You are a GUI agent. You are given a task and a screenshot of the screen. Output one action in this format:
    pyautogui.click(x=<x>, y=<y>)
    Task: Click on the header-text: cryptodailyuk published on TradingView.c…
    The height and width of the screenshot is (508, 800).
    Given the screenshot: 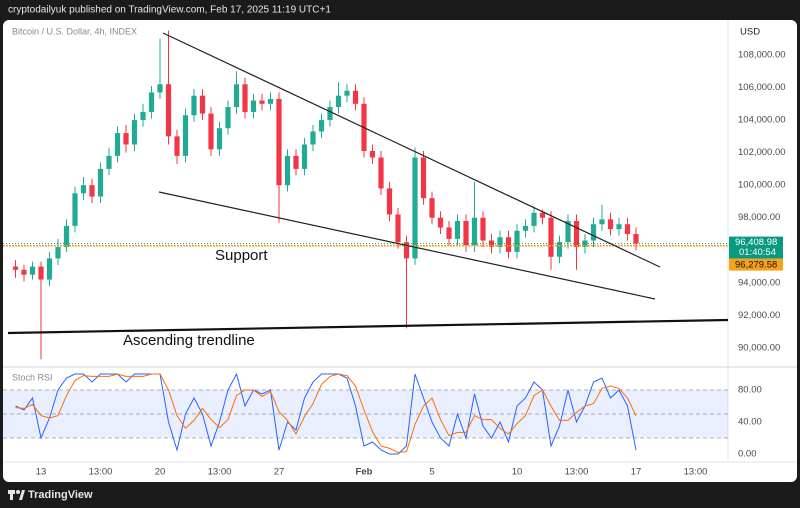 What is the action you would take?
    pyautogui.click(x=169, y=10)
    